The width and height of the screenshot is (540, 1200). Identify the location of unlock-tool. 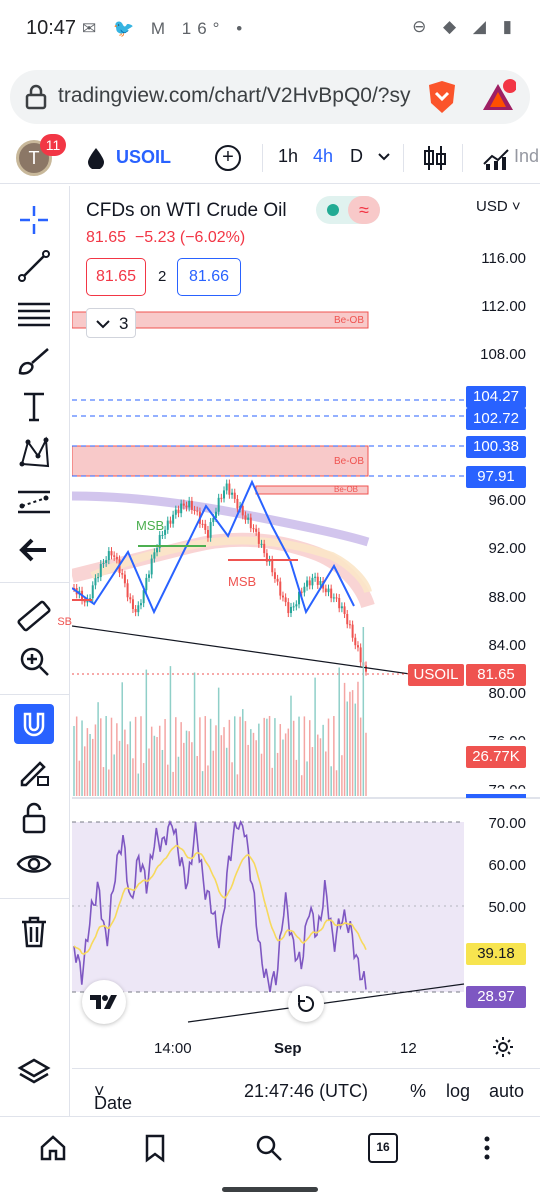
(34, 818).